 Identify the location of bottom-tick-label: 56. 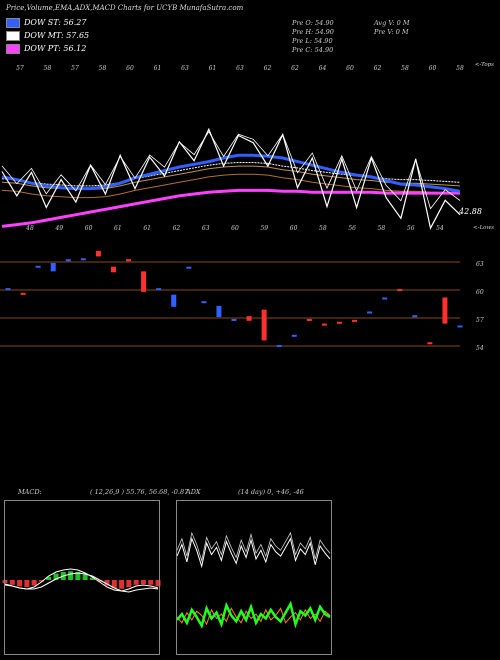
(411, 228).